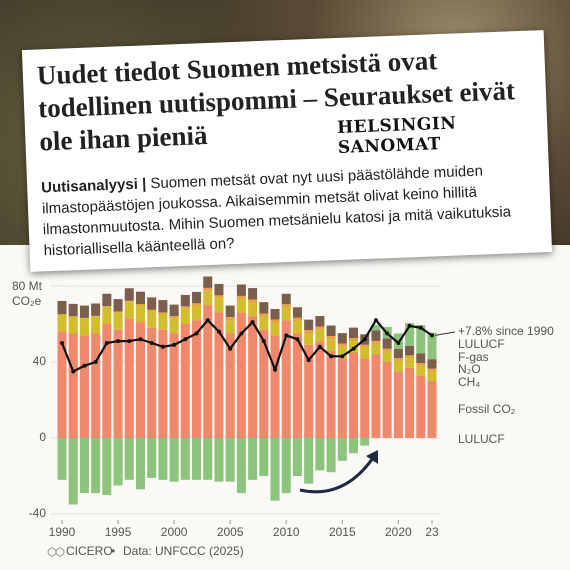  Describe the element at coordinates (93, 186) in the screenshot. I see `label: Uutisanalyysi |` at that location.